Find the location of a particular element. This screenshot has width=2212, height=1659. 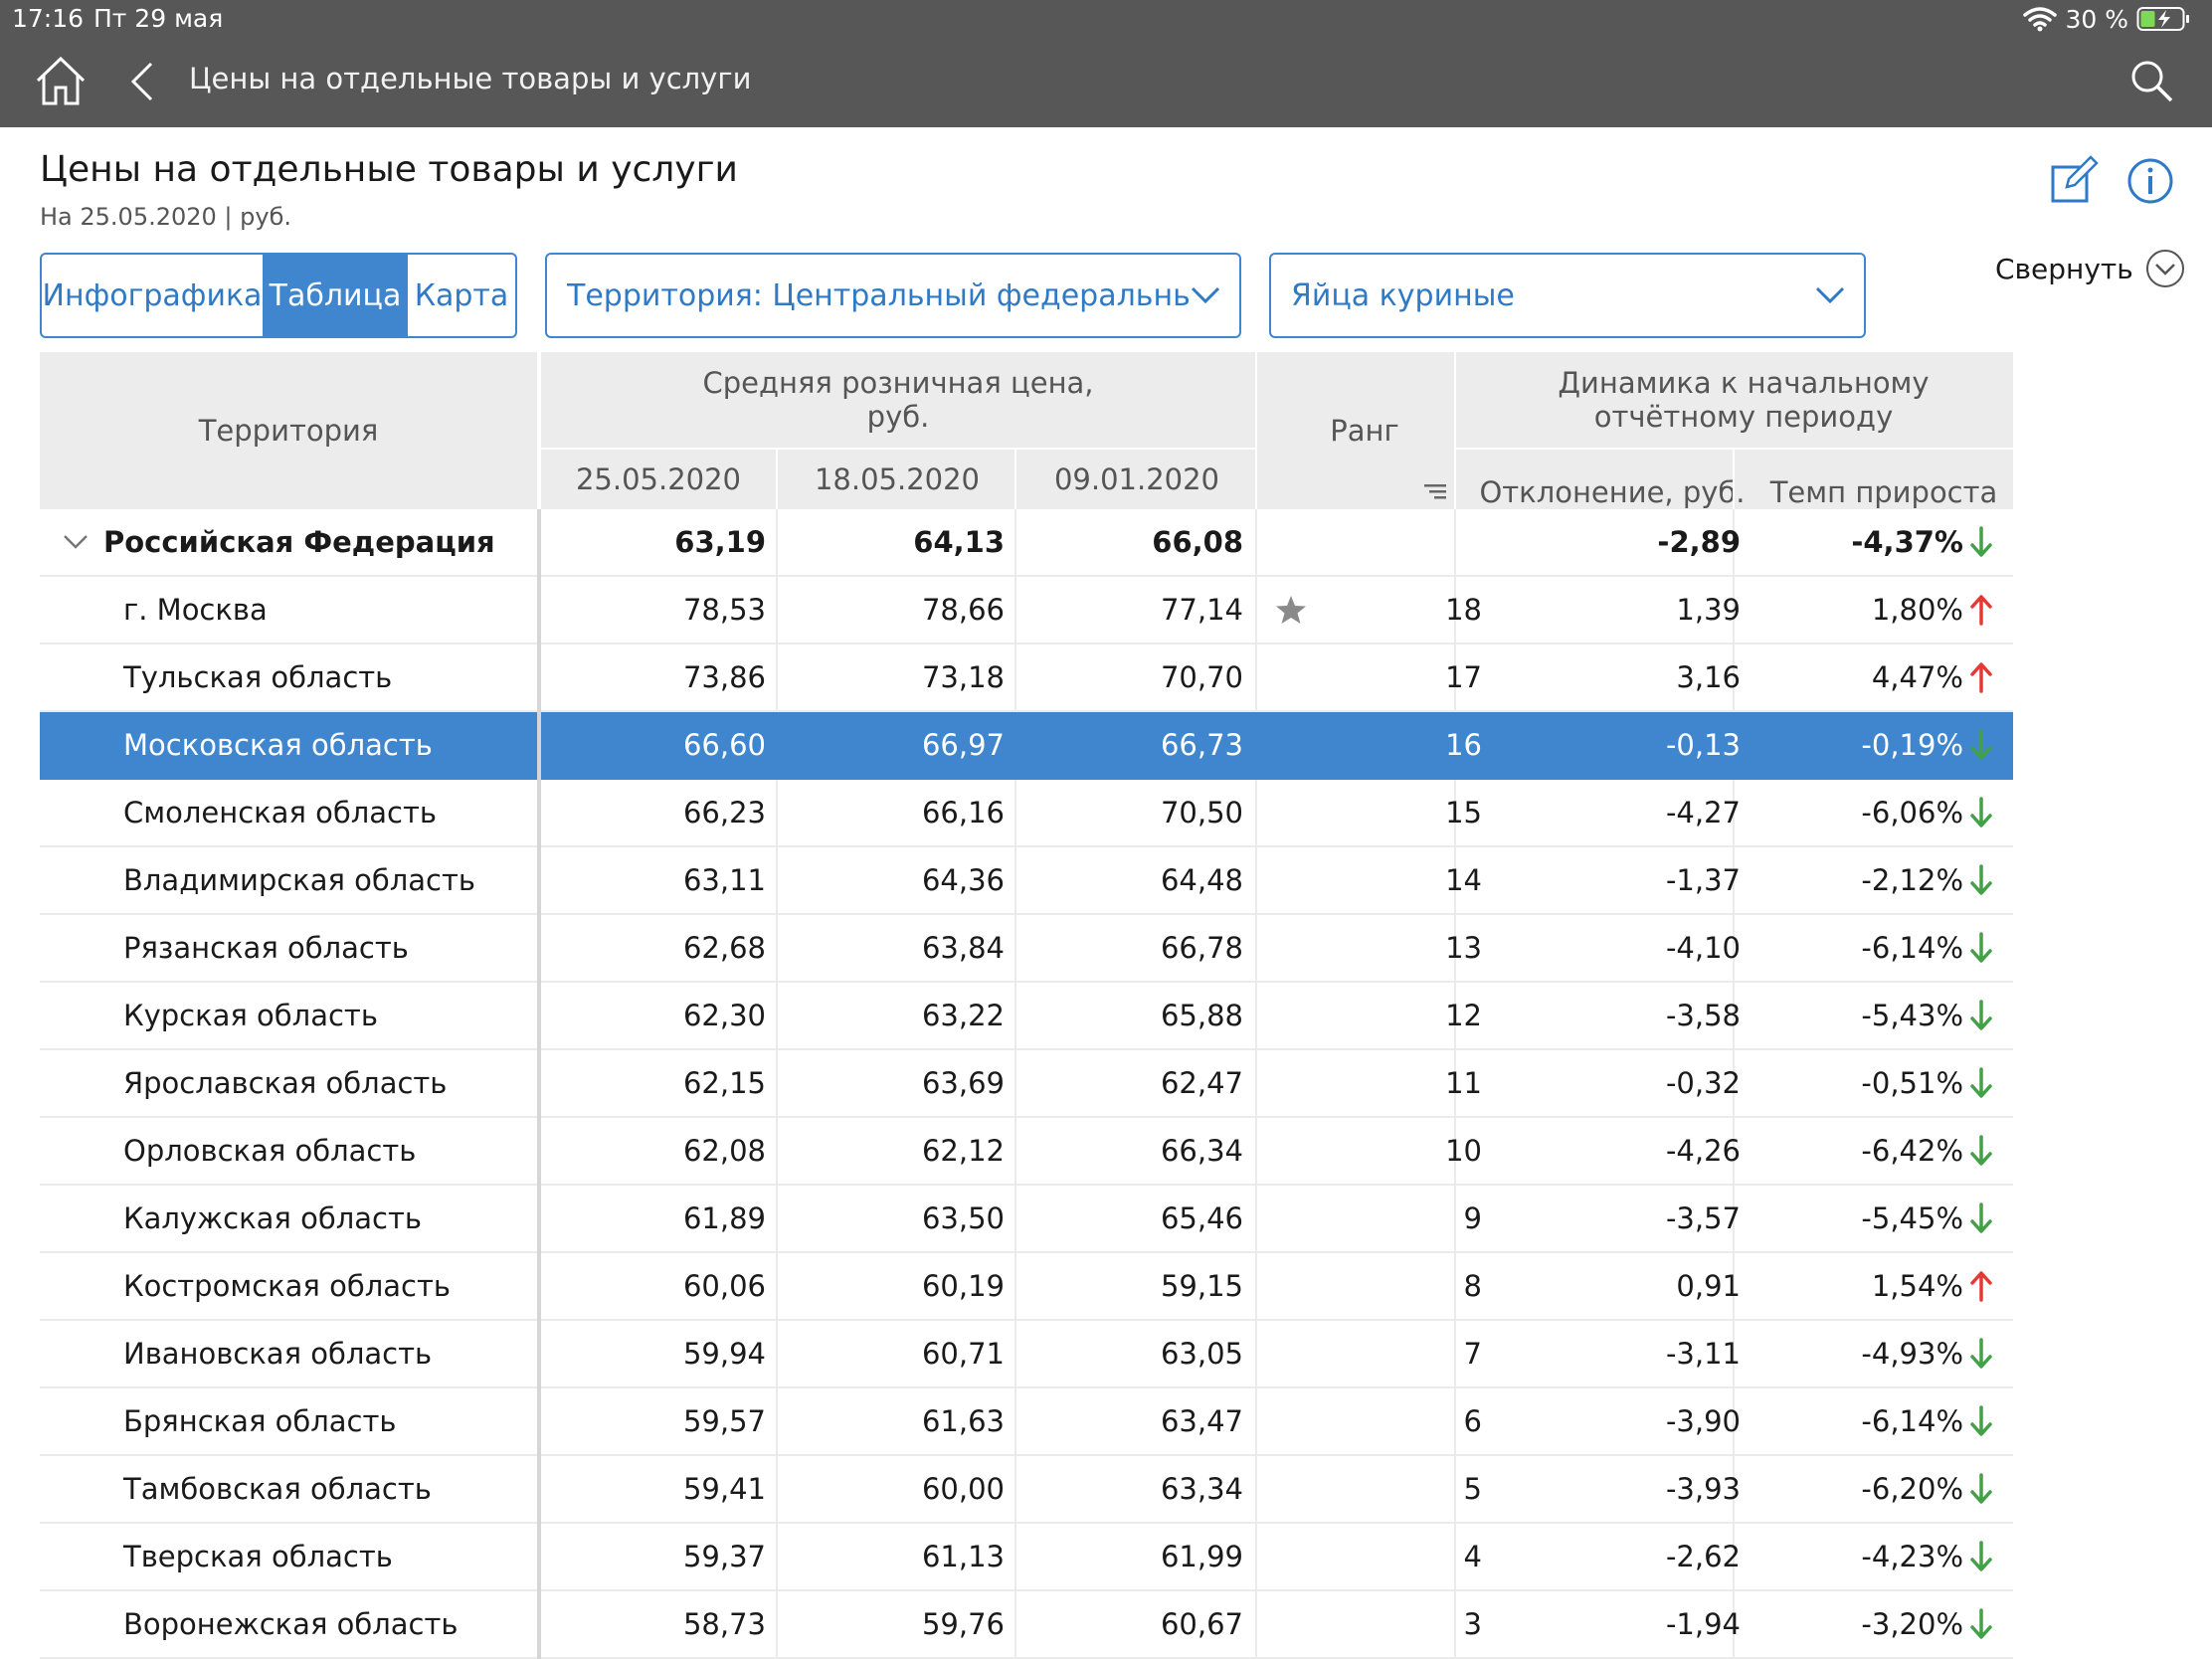

rank-cell: 6 is located at coordinates (1370, 1421).